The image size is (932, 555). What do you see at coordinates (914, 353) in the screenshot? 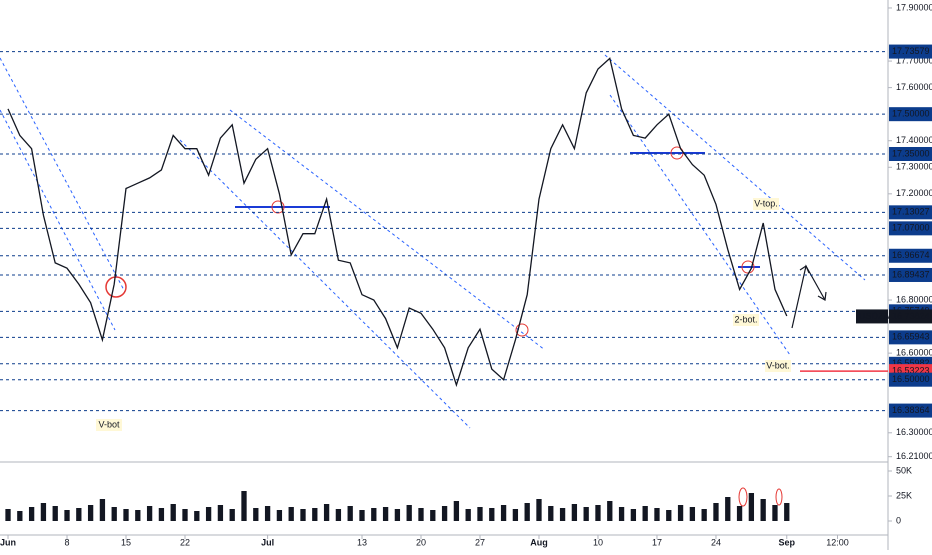
I see `y-tick-label: 16.60000` at bounding box center [914, 353].